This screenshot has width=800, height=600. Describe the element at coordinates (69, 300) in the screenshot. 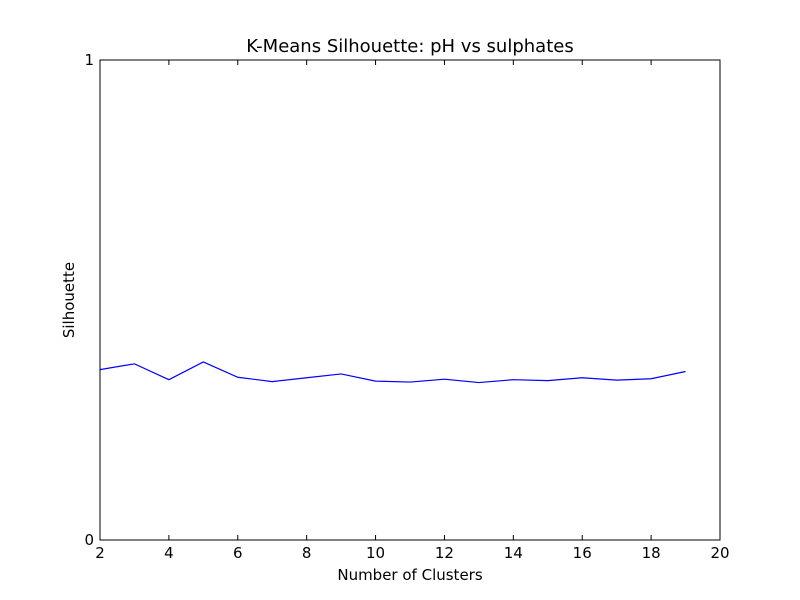

I see `y-axis-label: Silhouette` at that location.